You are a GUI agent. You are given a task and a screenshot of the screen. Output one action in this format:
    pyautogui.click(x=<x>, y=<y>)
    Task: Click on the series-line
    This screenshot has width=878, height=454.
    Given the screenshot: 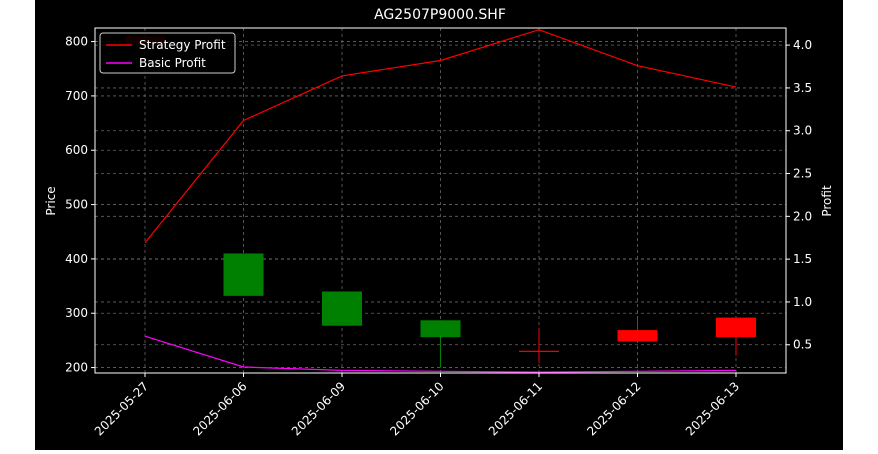 What is the action you would take?
    pyautogui.click(x=440, y=354)
    